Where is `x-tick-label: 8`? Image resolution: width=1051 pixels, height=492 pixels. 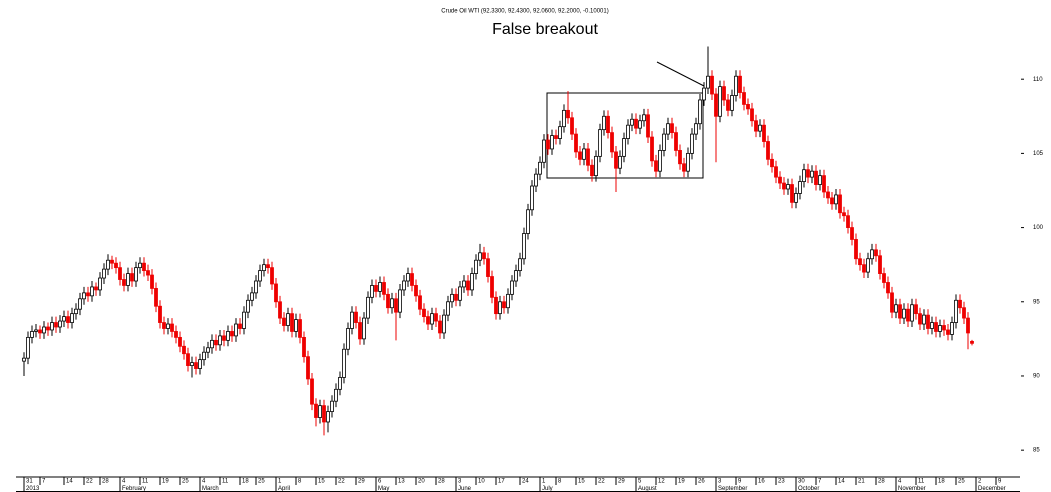
x-tick-label: 8 is located at coordinates (560, 482).